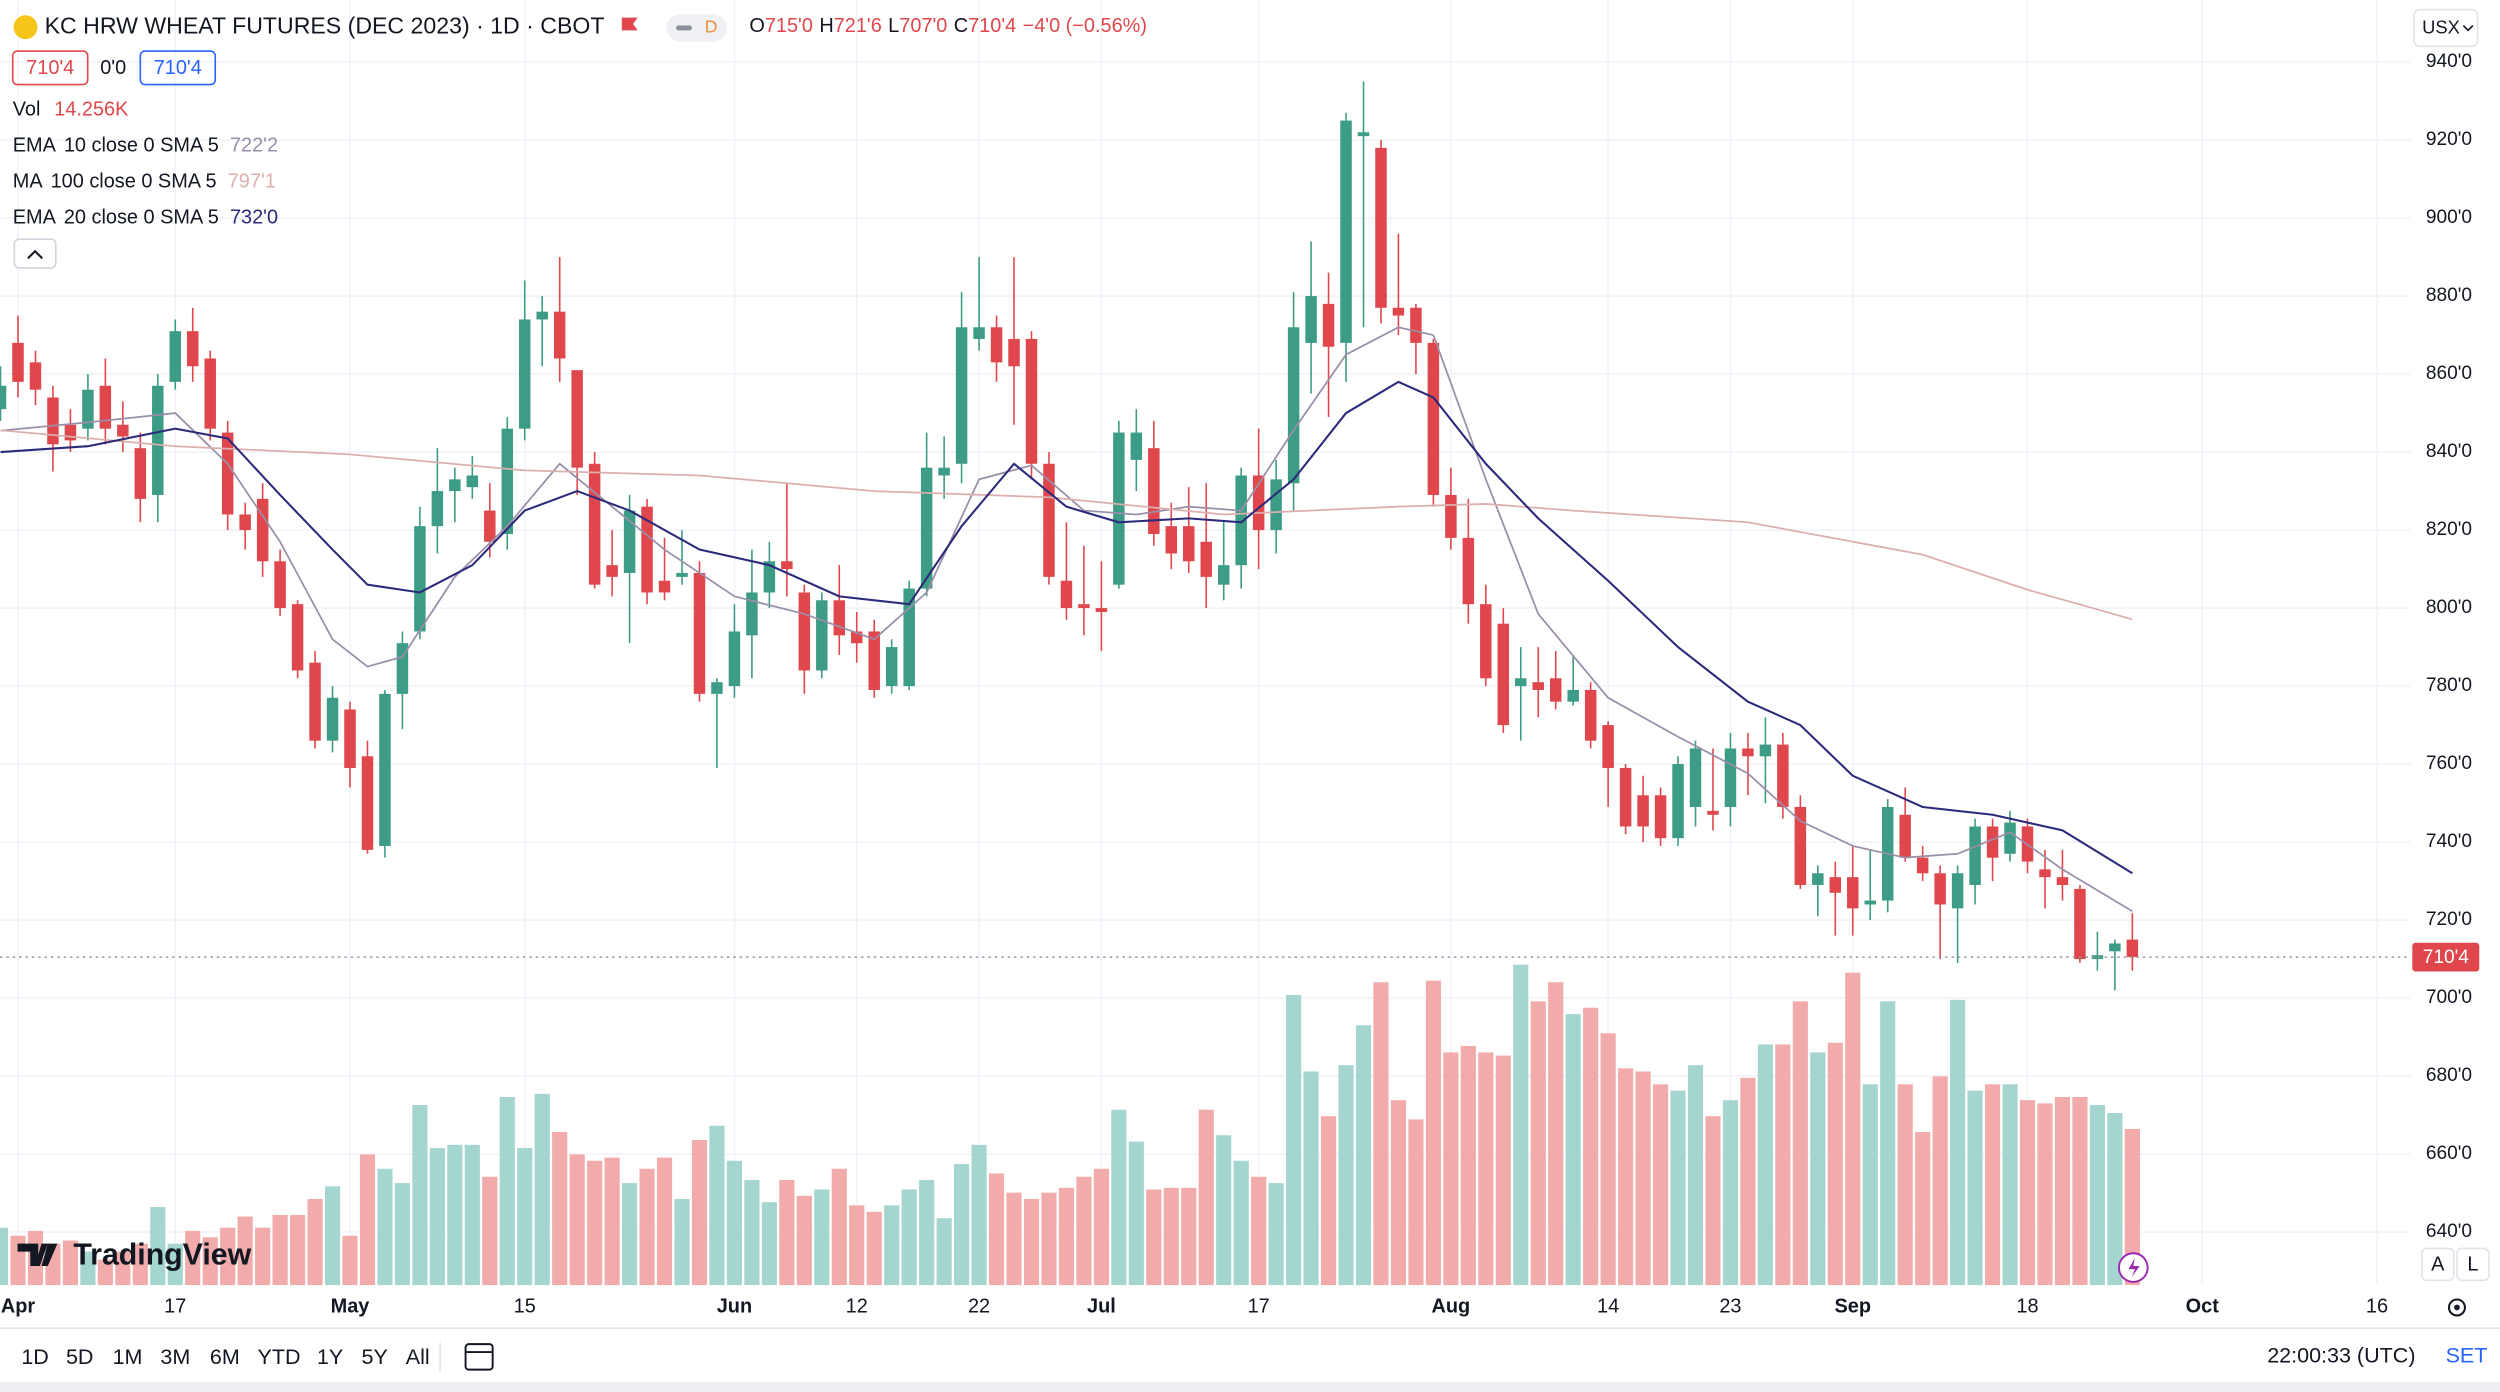  What do you see at coordinates (134, 182) in the screenshot?
I see `indicator-params: 100 close 0 SMA 5` at bounding box center [134, 182].